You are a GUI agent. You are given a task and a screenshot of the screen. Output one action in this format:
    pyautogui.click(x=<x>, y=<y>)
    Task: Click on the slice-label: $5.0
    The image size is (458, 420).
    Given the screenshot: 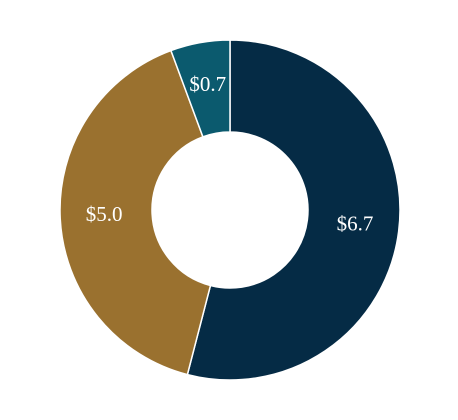 What is the action you would take?
    pyautogui.click(x=104, y=214)
    